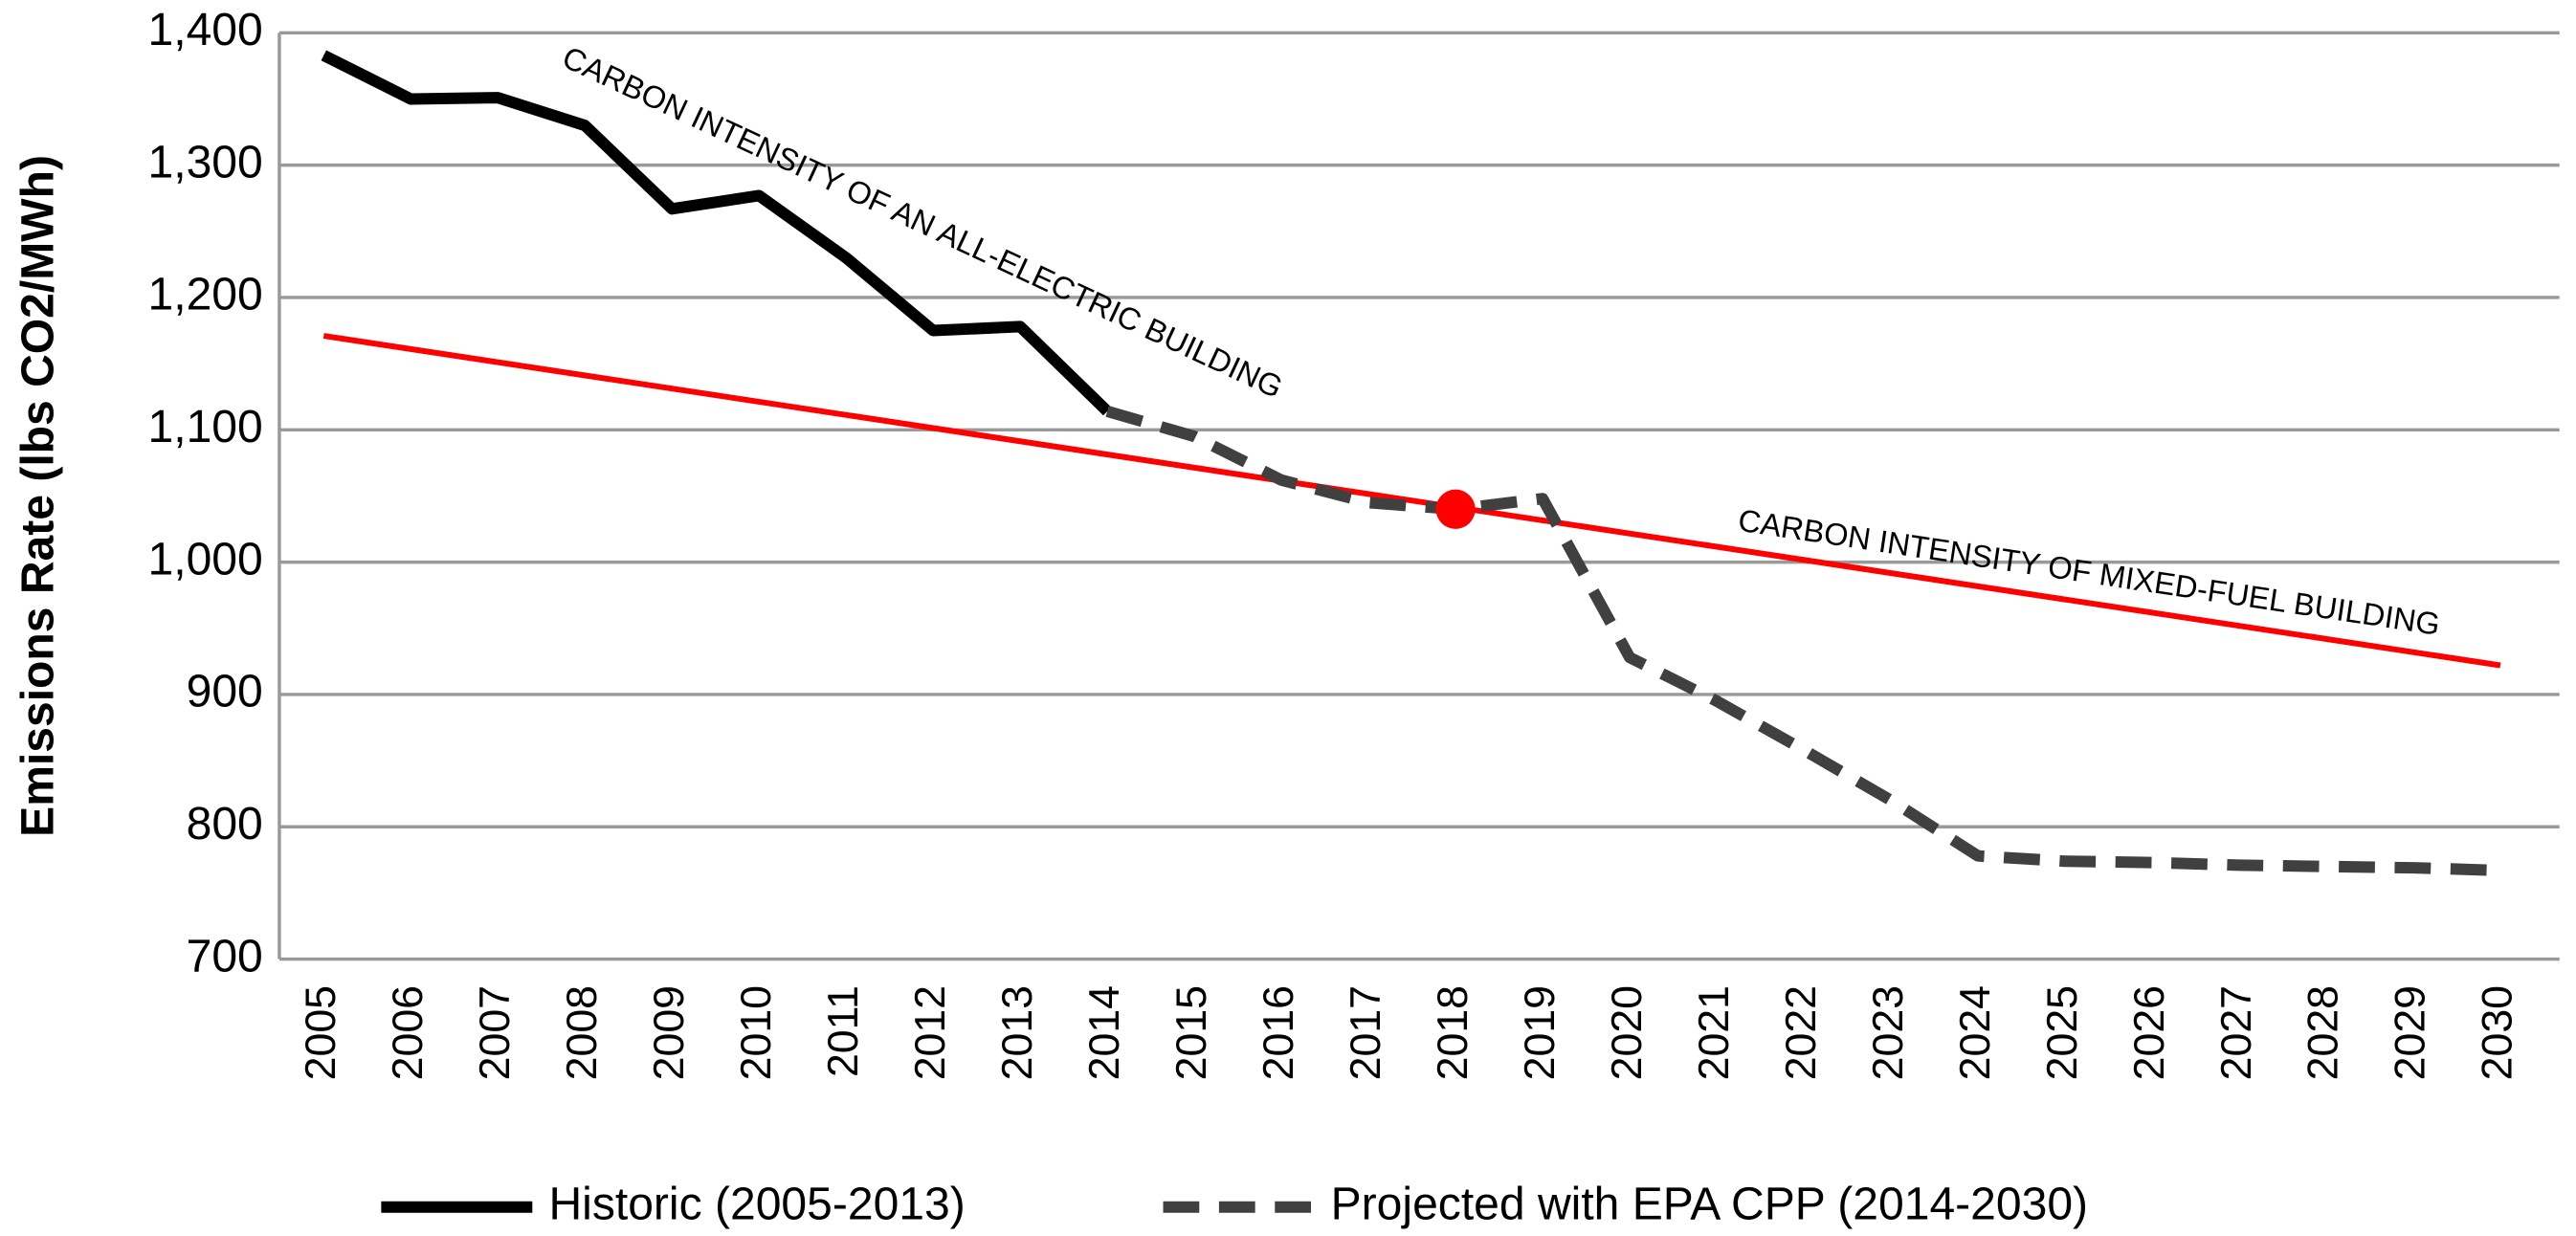  Describe the element at coordinates (1453, 1032) in the screenshot. I see `x-tick-label: 2018` at that location.